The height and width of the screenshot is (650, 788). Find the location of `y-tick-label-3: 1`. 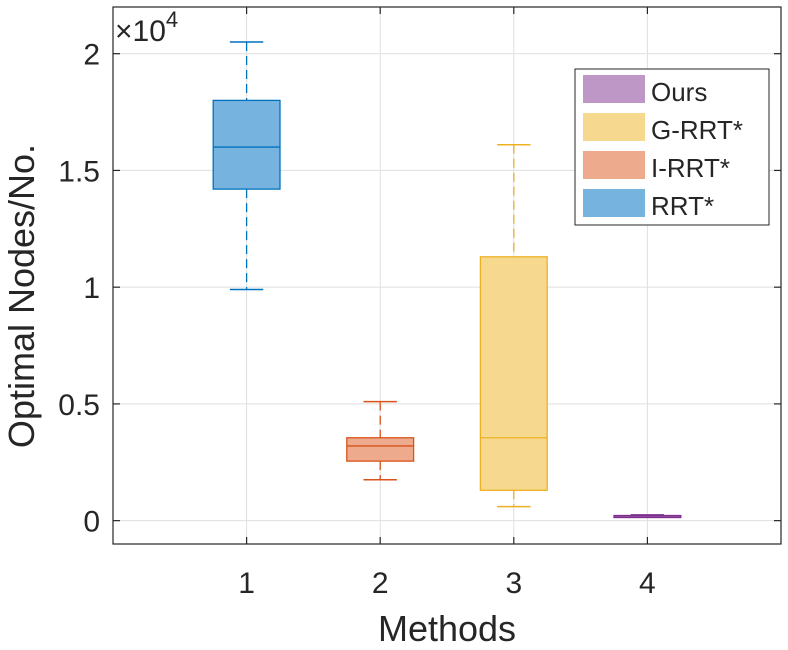

y-tick-label-3: 1 is located at coordinates (91, 288).